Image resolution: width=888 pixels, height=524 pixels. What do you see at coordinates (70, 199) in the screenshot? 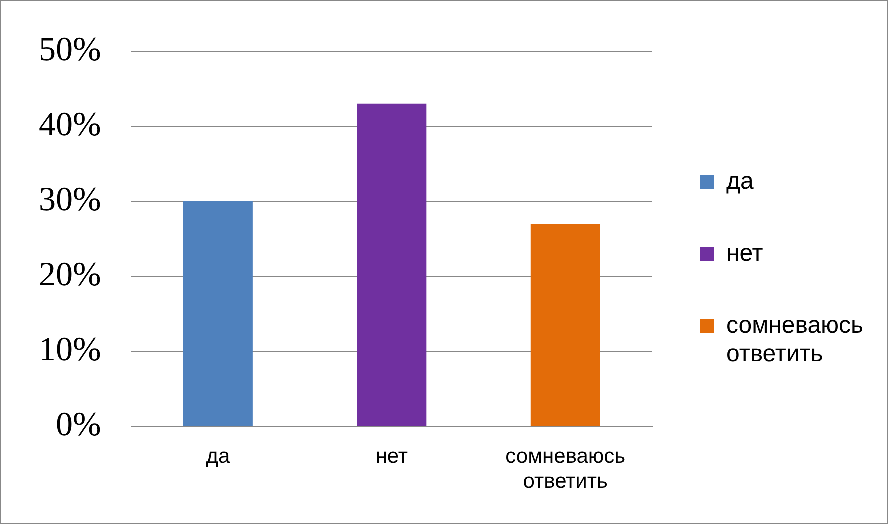
I see `y-tick-label: 30%` at bounding box center [70, 199].